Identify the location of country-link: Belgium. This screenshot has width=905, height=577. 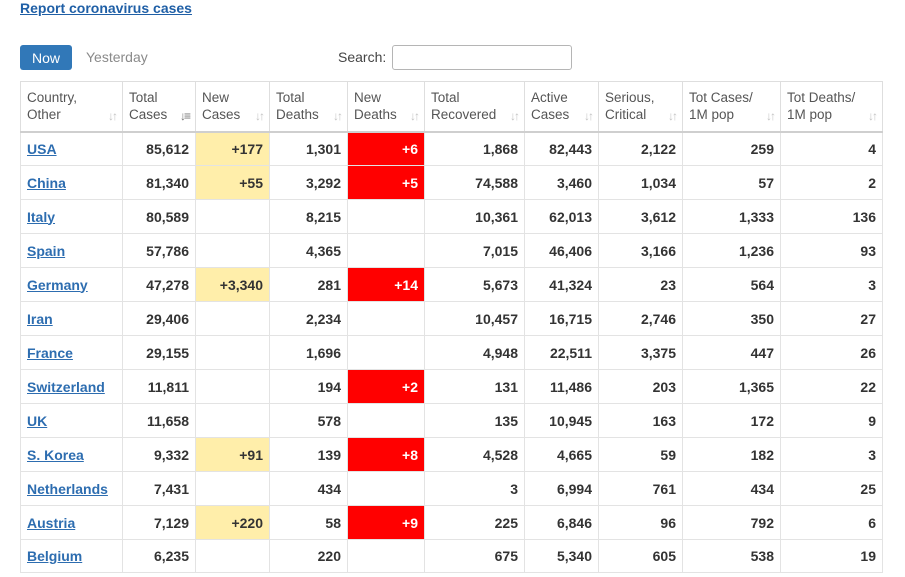
(55, 556).